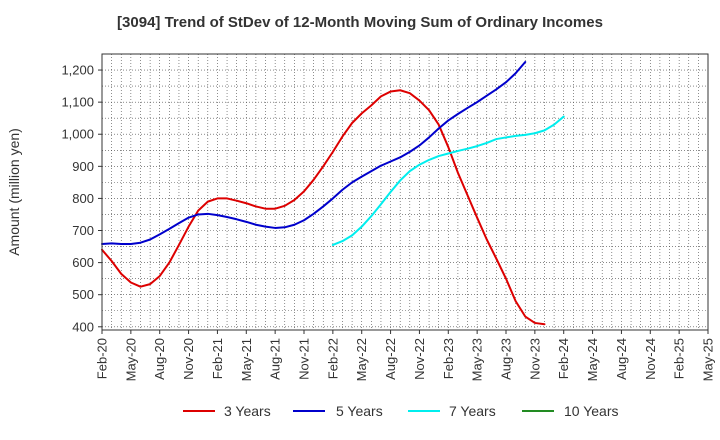  I want to click on y-tick-label: 1,200, so click(77, 70).